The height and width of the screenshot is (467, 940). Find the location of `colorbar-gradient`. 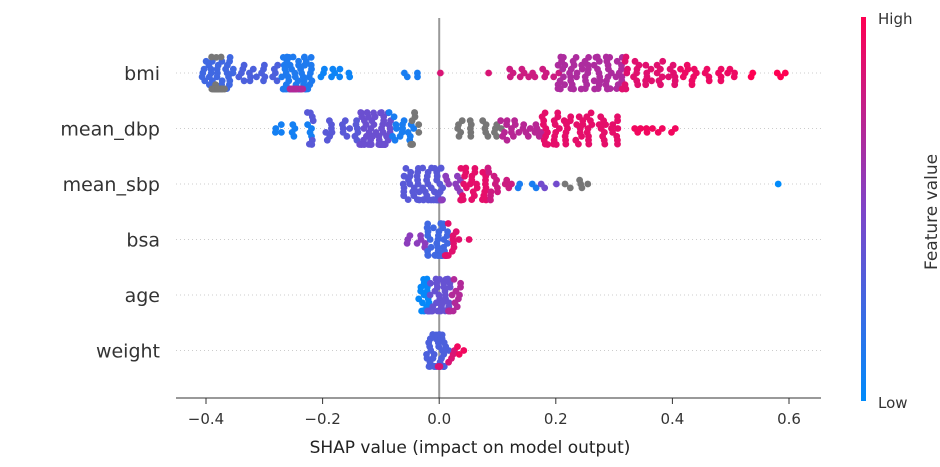

colorbar-gradient is located at coordinates (863, 209).